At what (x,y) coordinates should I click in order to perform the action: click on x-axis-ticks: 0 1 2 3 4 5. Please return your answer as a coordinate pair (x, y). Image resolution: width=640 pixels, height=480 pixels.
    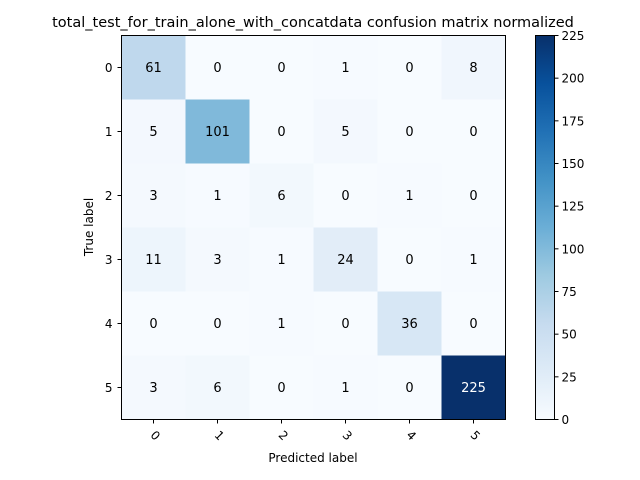
    Looking at the image, I should click on (315, 431).